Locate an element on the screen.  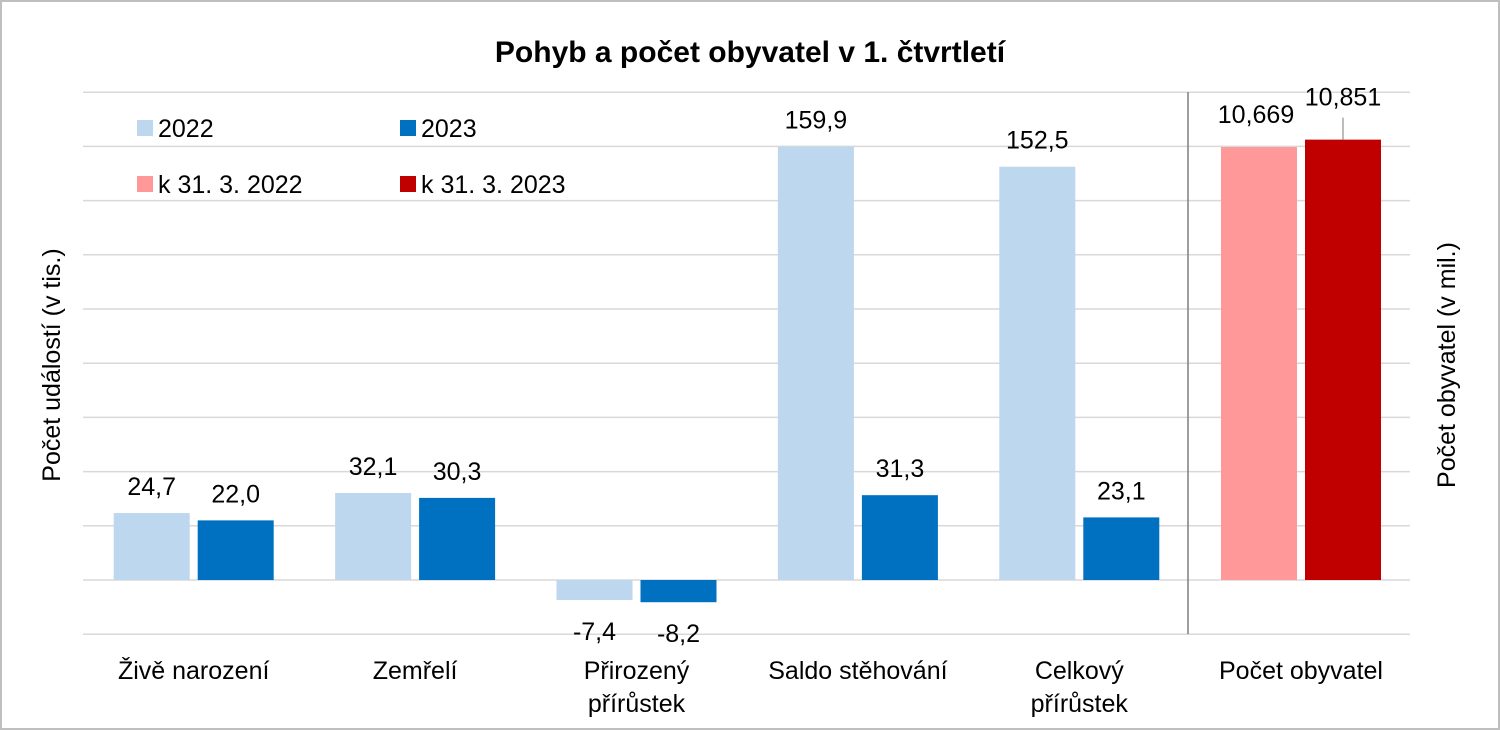
data-label: -8,2 is located at coordinates (678, 634).